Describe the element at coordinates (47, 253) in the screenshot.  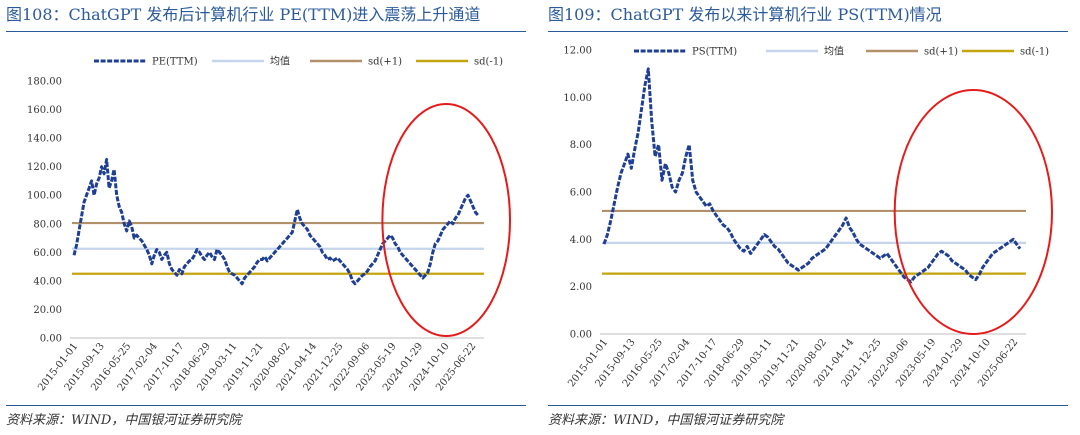
I see `y-tick-label: 60.00` at that location.